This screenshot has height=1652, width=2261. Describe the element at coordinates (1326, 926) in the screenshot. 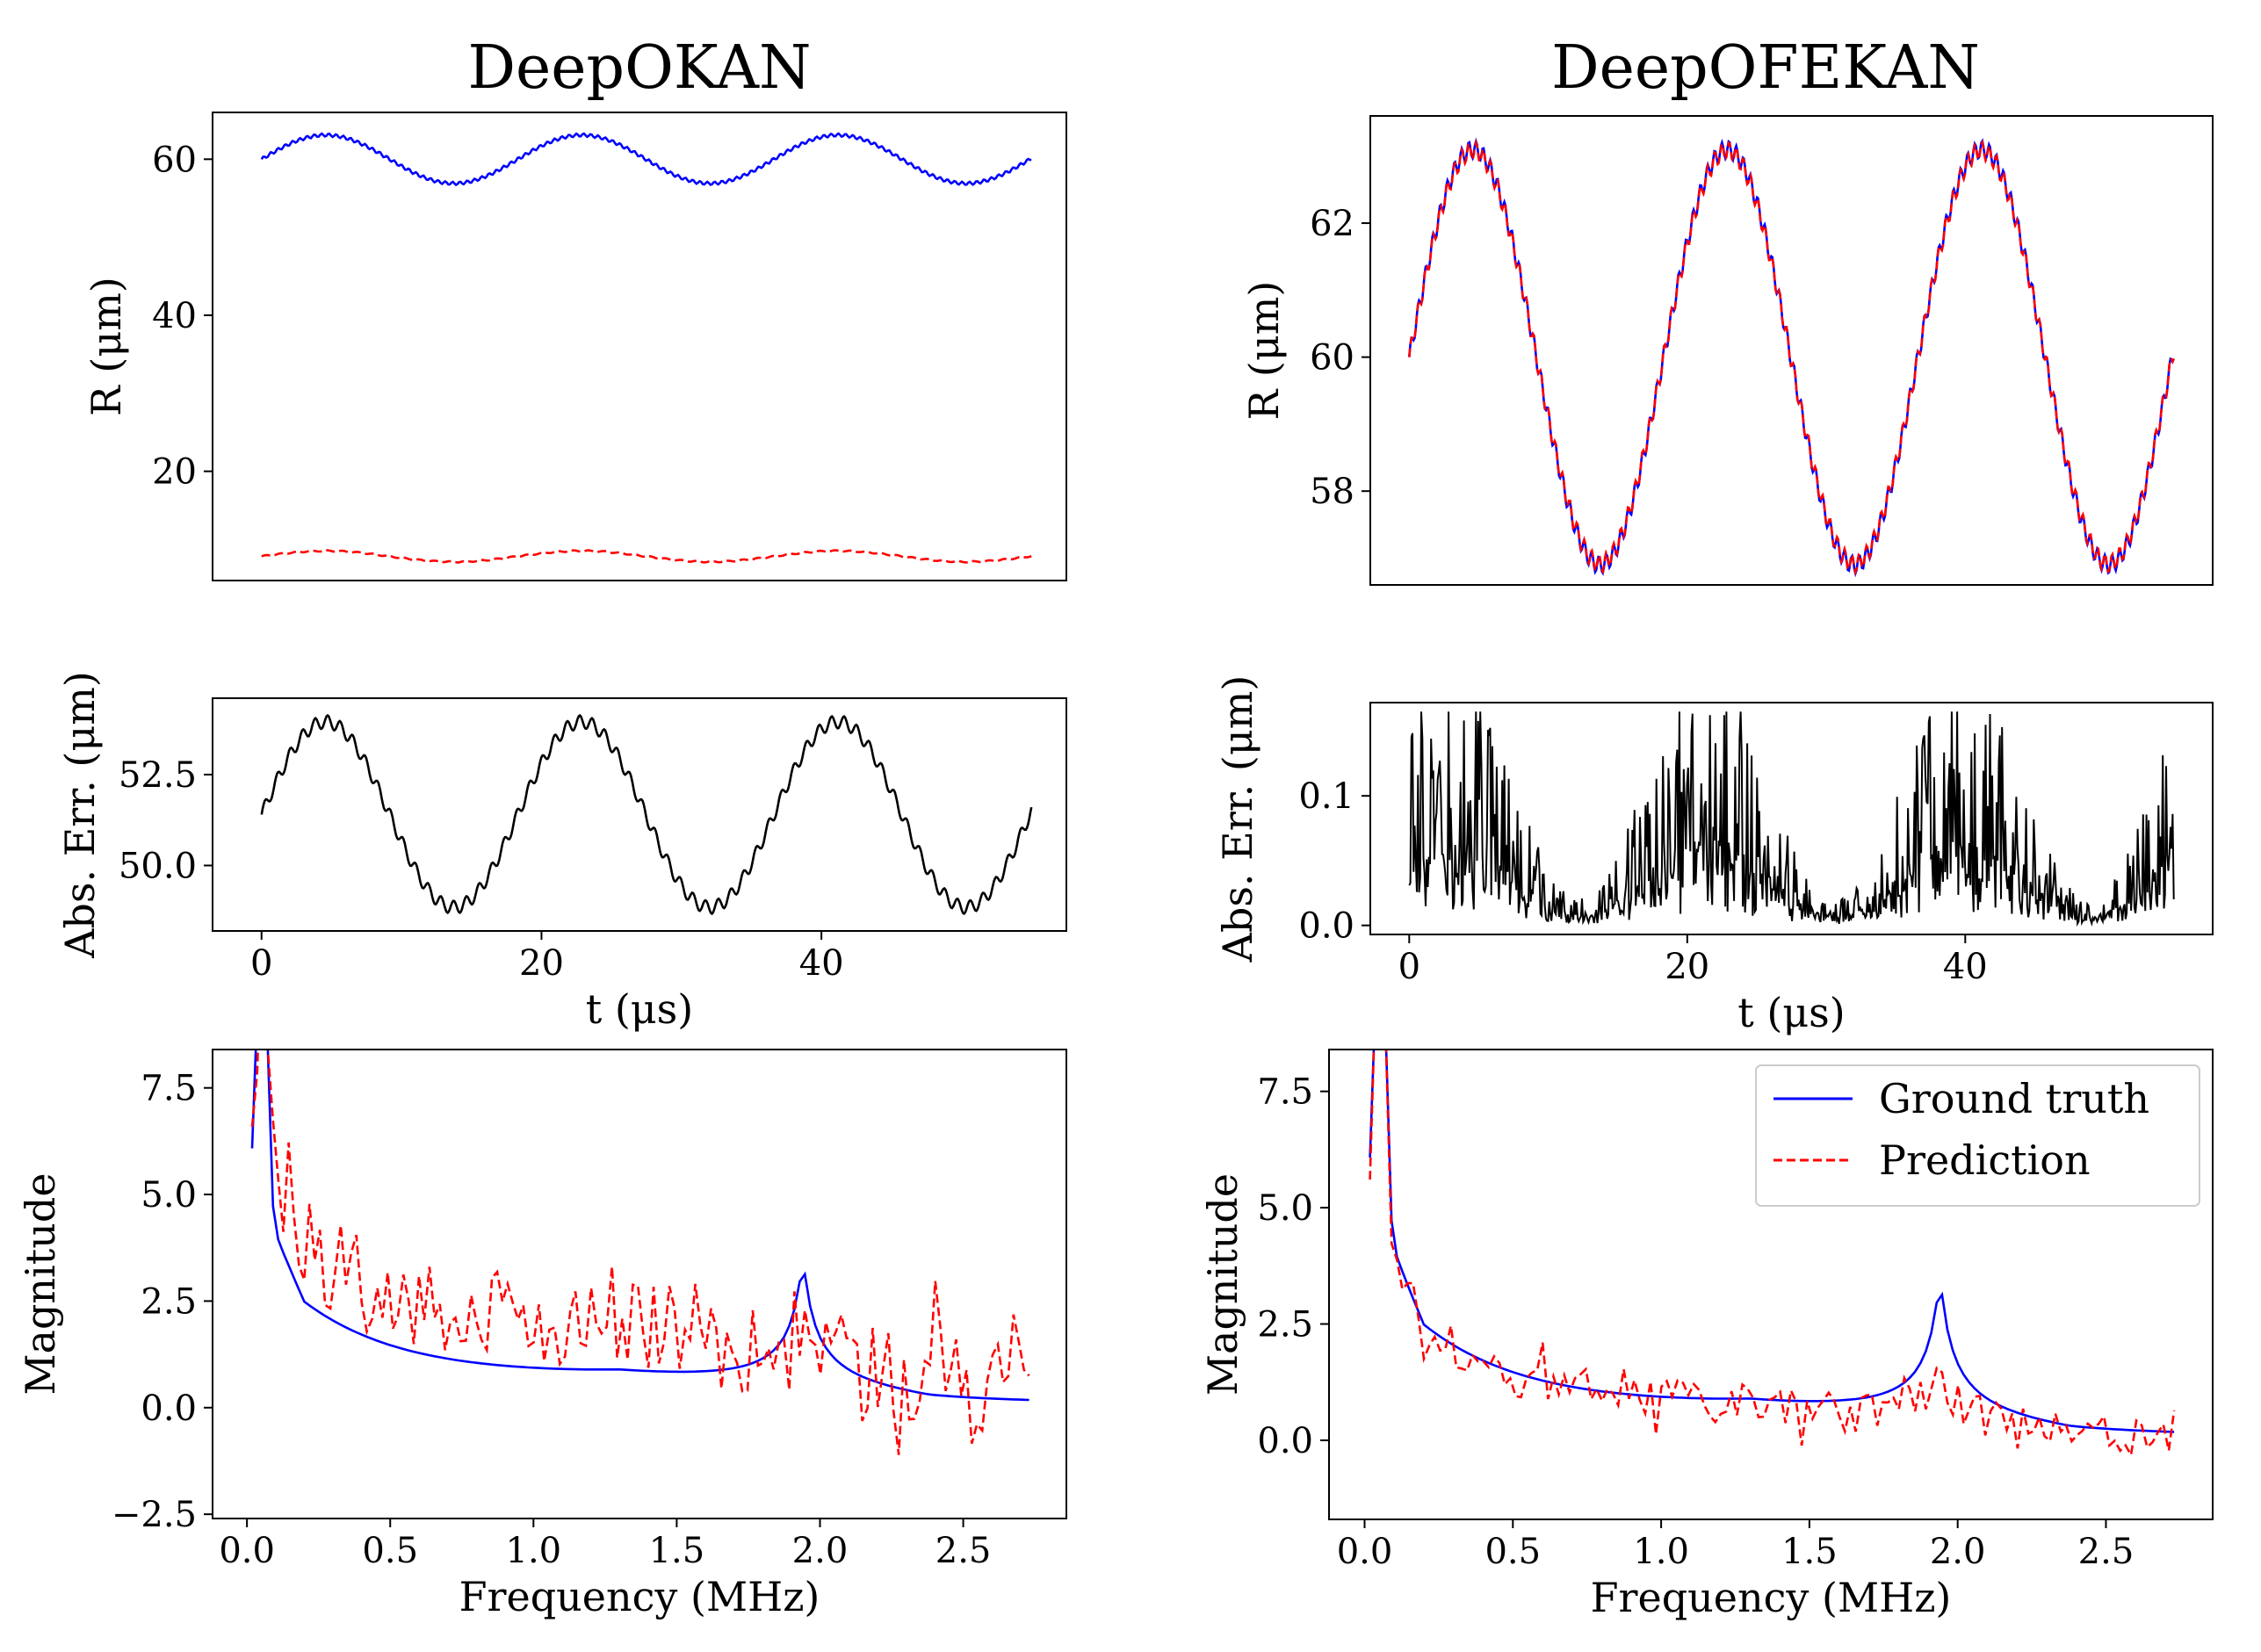

I see `err-right-ytick-label: 0.0` at that location.